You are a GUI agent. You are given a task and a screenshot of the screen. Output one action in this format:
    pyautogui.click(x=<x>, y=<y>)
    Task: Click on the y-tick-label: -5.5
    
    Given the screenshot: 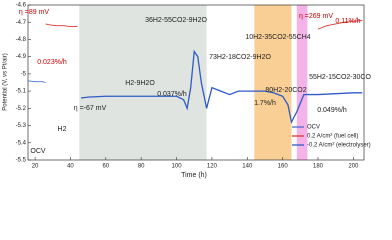 What is the action you would take?
    pyautogui.click(x=21, y=161)
    